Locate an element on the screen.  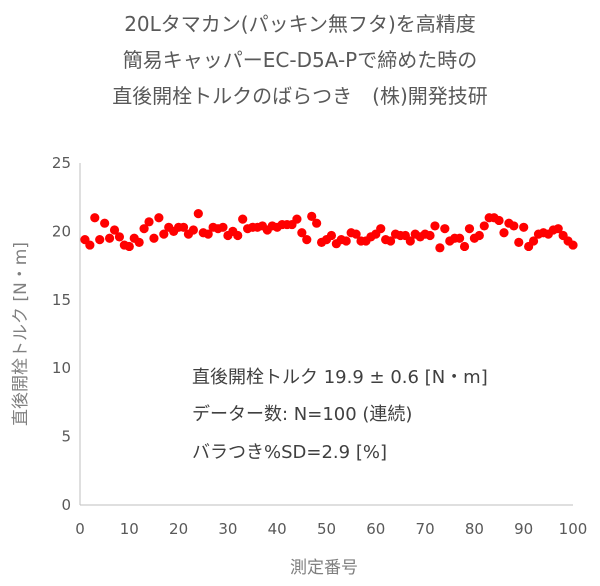
x-tick-label: 80 is located at coordinates (474, 529).